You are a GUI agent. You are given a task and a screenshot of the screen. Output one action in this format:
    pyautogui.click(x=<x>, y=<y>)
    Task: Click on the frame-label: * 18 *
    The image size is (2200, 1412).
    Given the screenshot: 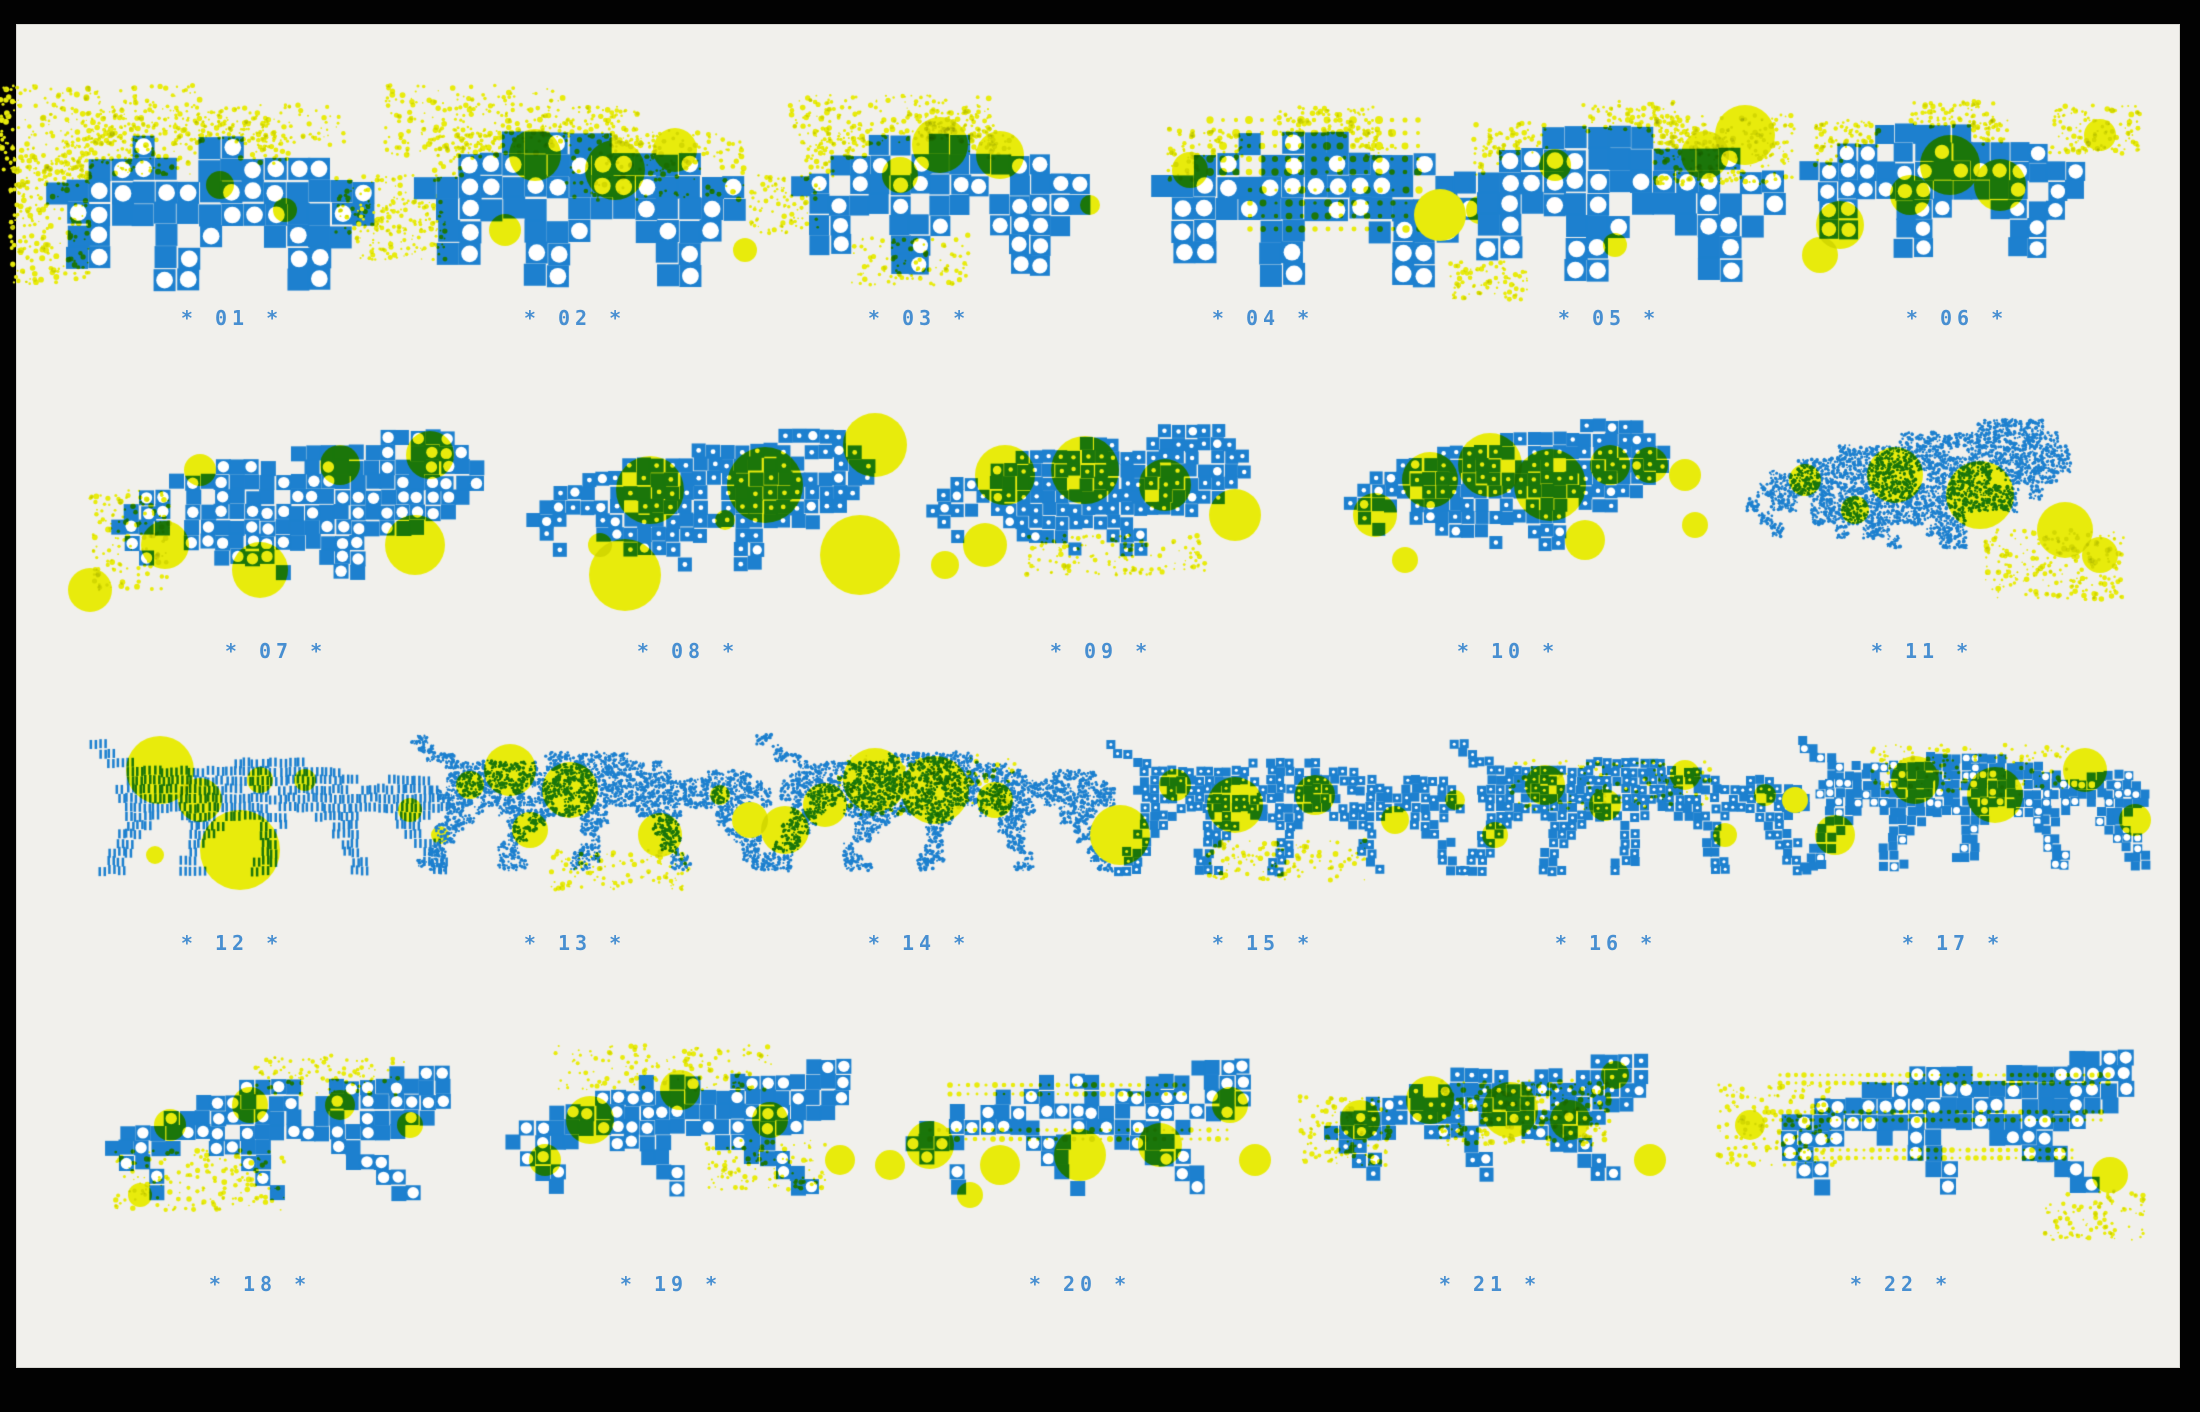 What is the action you would take?
    pyautogui.click(x=260, y=1284)
    